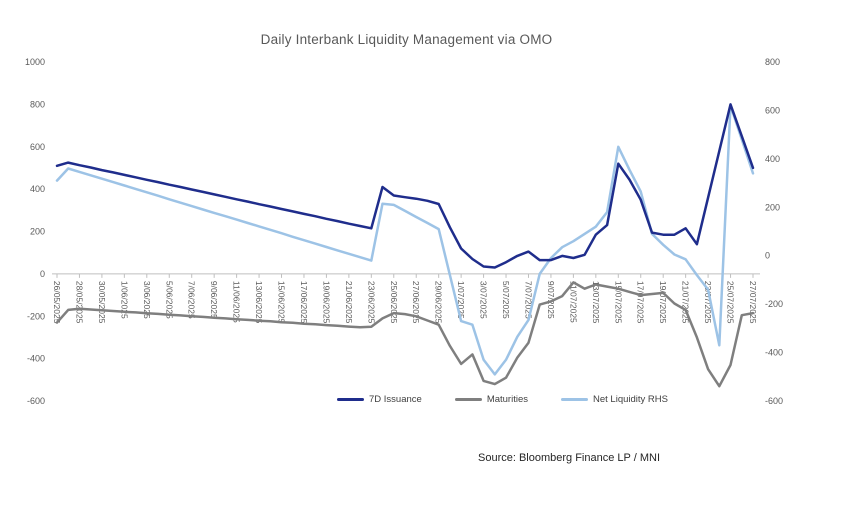  Describe the element at coordinates (416, 302) in the screenshot. I see `x-axis-date-label: 27/06/2025` at that location.